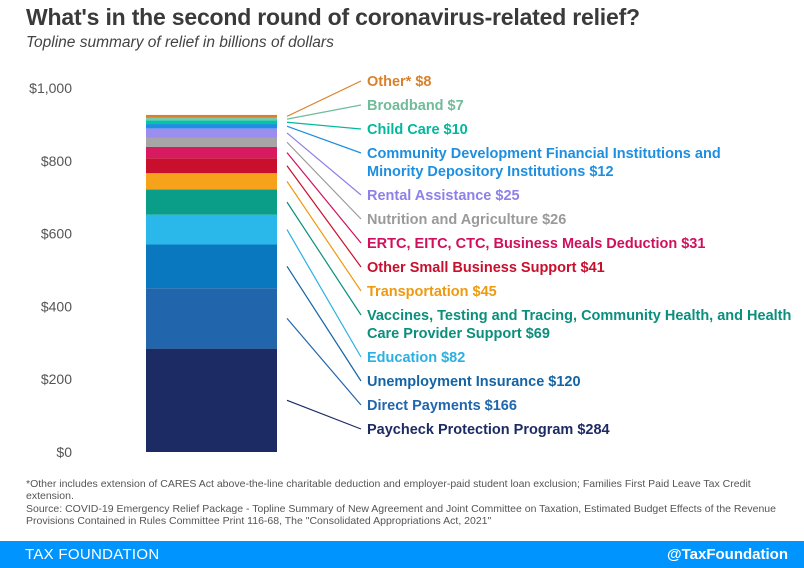 The width and height of the screenshot is (804, 568). What do you see at coordinates (432, 292) in the screenshot?
I see `segment-label: Transportation $45` at bounding box center [432, 292].